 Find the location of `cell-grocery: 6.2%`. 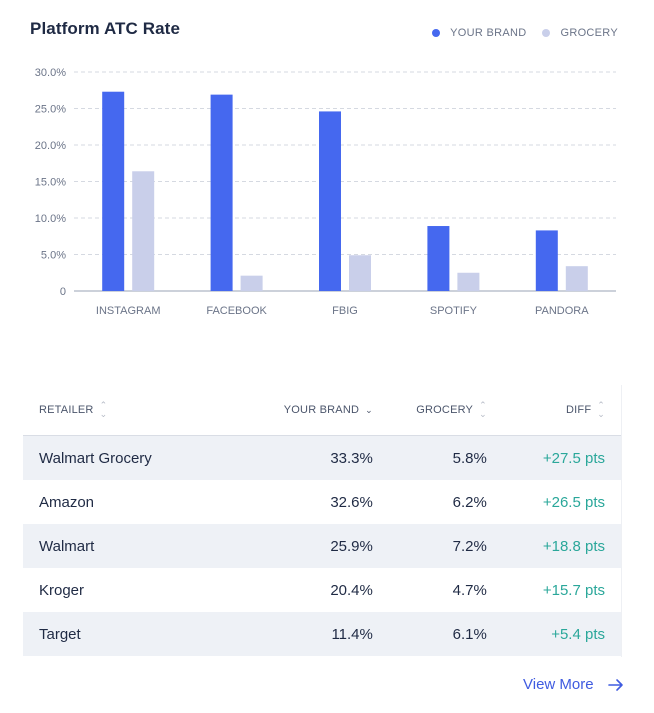

cell-grocery: 6.2% is located at coordinates (469, 502).